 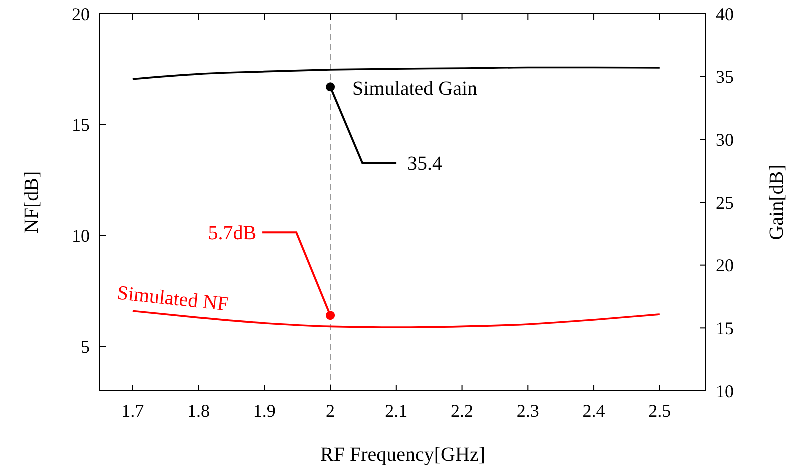 What do you see at coordinates (232, 233) in the screenshot?
I see `annotation: 5.7dB` at bounding box center [232, 233].